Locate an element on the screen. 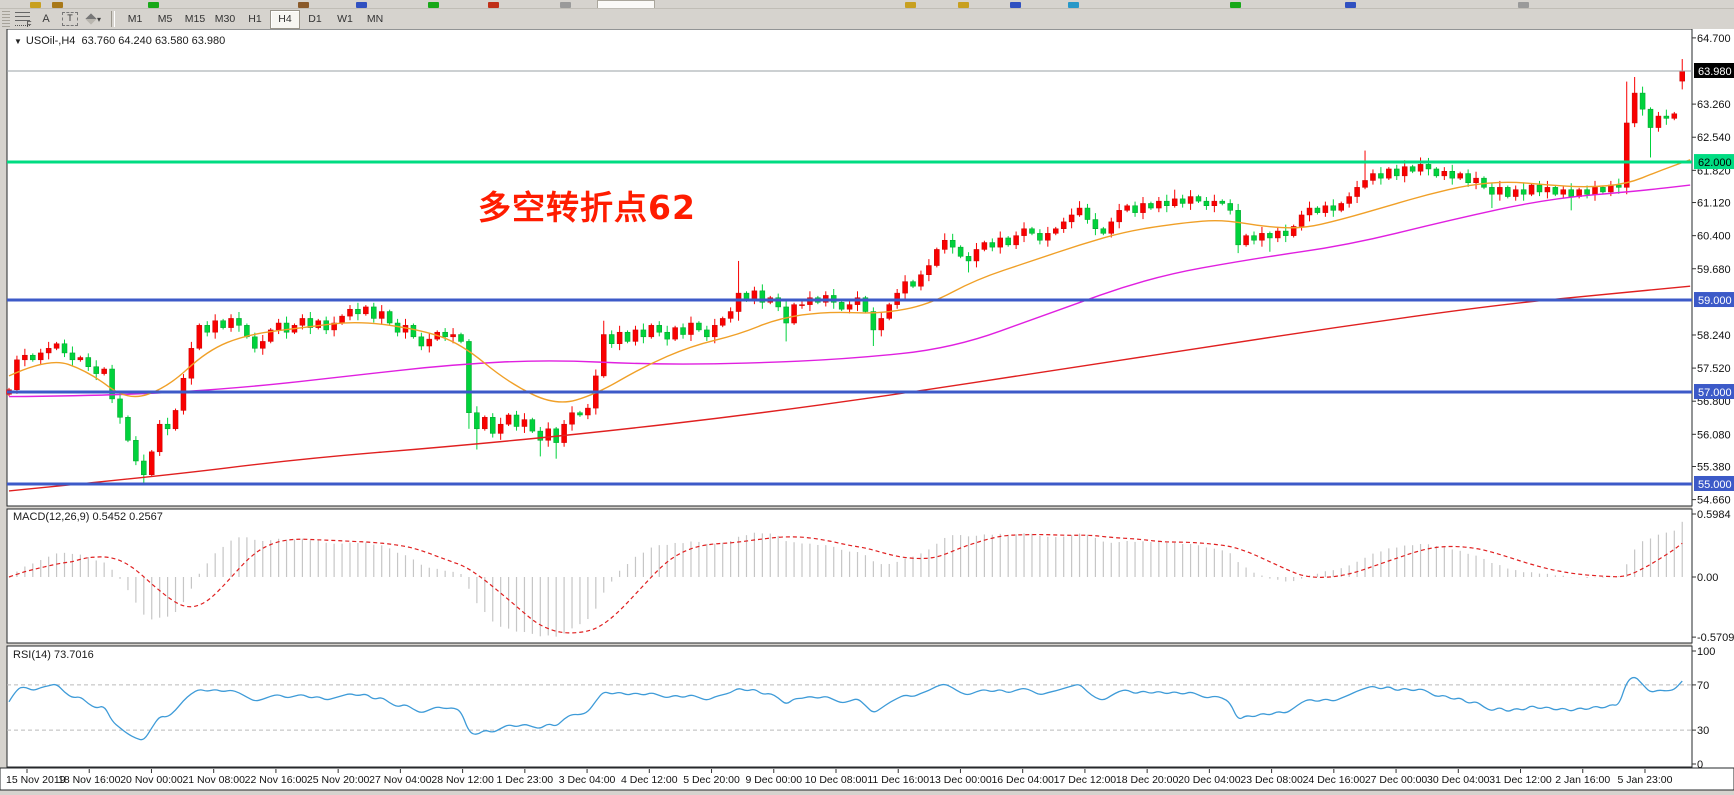  time-tick-label: 28 Nov 12:00 is located at coordinates (462, 780).